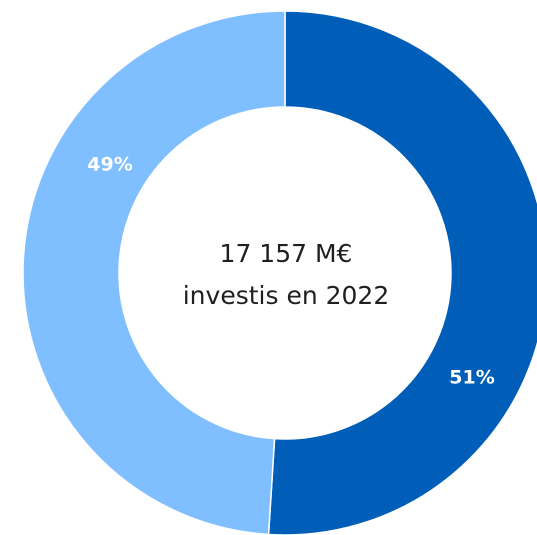 This screenshot has width=537, height=535. What do you see at coordinates (286, 295) in the screenshot?
I see `center-text: investis en 2022` at bounding box center [286, 295].